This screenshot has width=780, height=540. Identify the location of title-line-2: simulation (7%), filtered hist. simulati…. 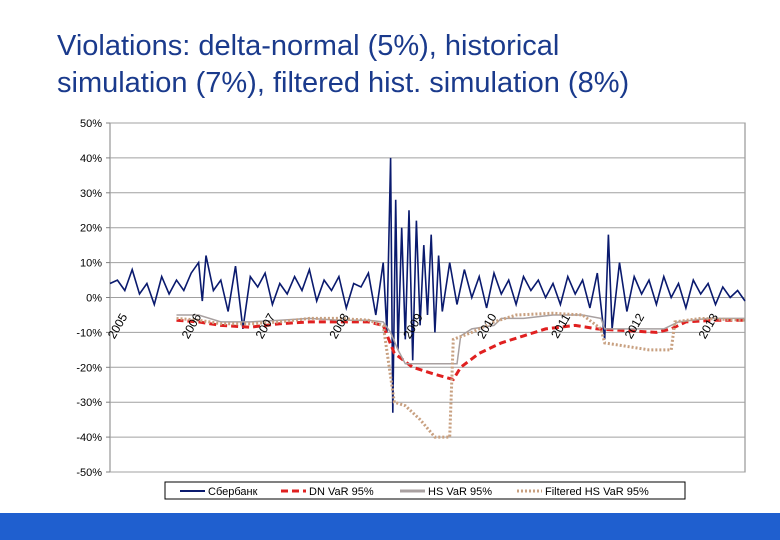
(343, 83).